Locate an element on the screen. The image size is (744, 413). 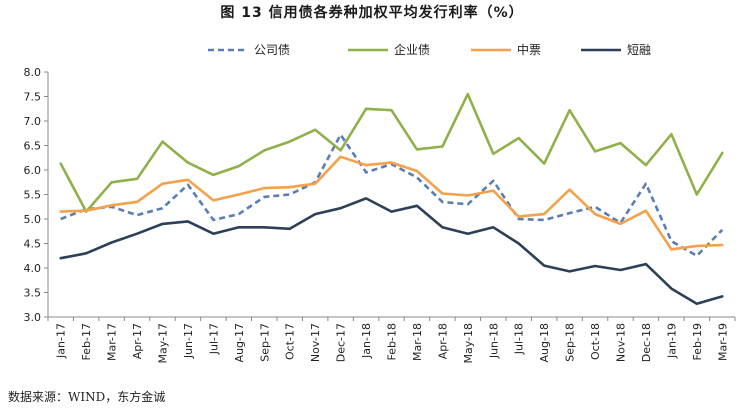
x-tick-label: Nov-17 is located at coordinates (315, 342).